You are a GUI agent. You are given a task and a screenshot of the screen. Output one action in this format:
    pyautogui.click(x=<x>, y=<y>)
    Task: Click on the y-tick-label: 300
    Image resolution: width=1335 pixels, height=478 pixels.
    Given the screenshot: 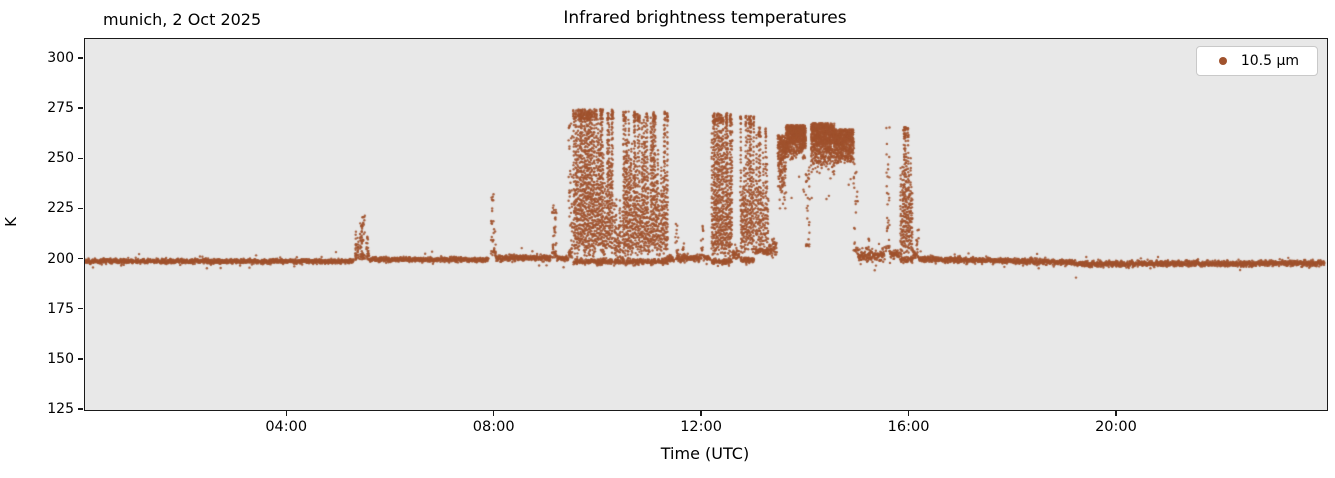 What is the action you would take?
    pyautogui.click(x=60, y=58)
    